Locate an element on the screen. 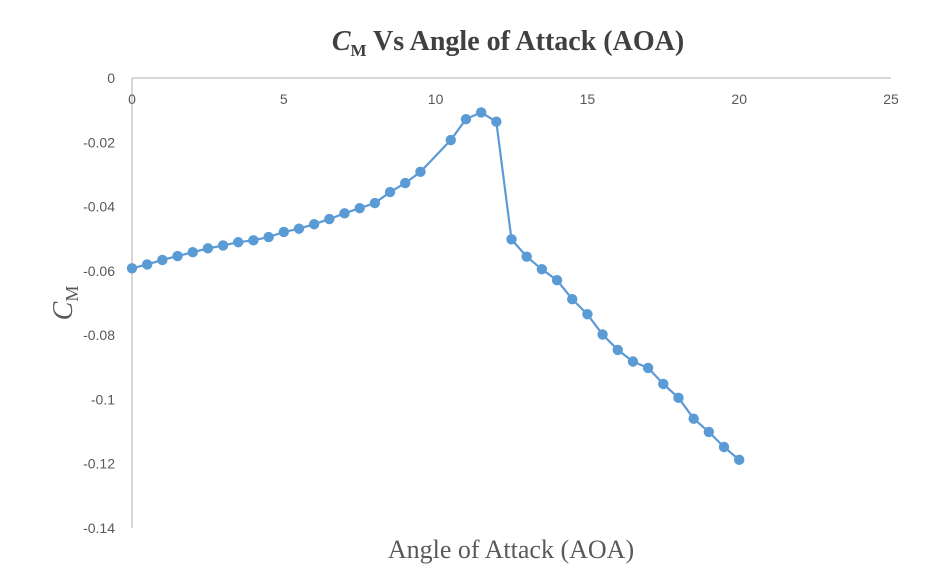  y-tick-label: 0 is located at coordinates (111, 78).